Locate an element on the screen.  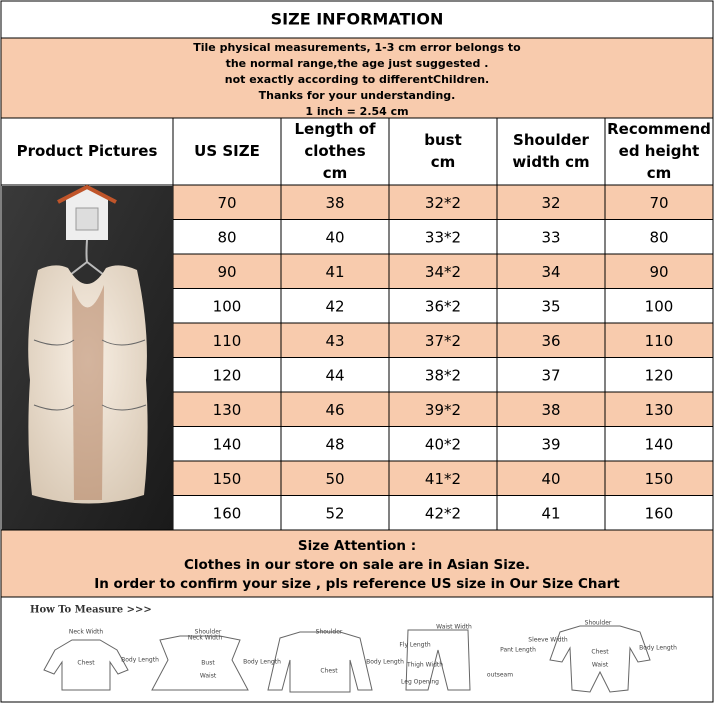
cell-value: 42*2 is located at coordinates (443, 513).